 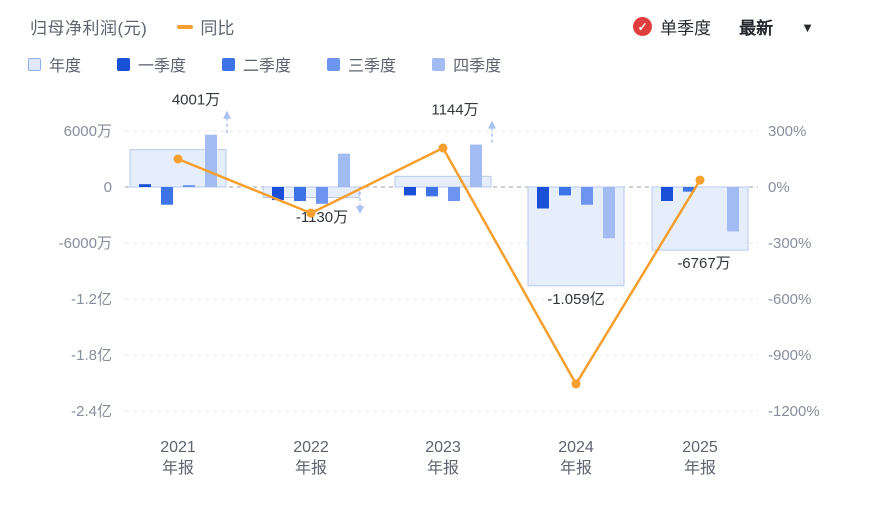 I want to click on y-axis-right-tick: -1200%, so click(x=794, y=411).